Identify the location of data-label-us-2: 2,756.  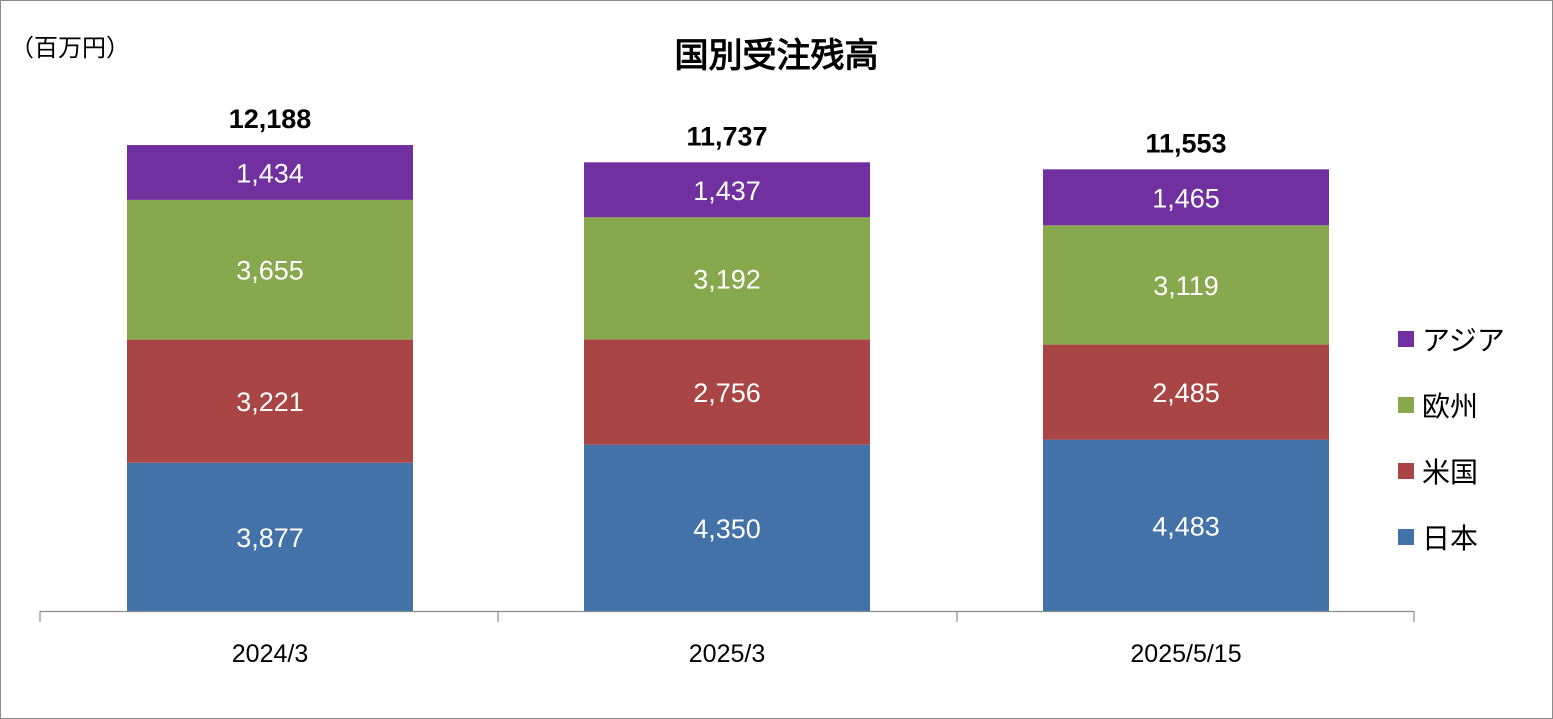
(727, 393).